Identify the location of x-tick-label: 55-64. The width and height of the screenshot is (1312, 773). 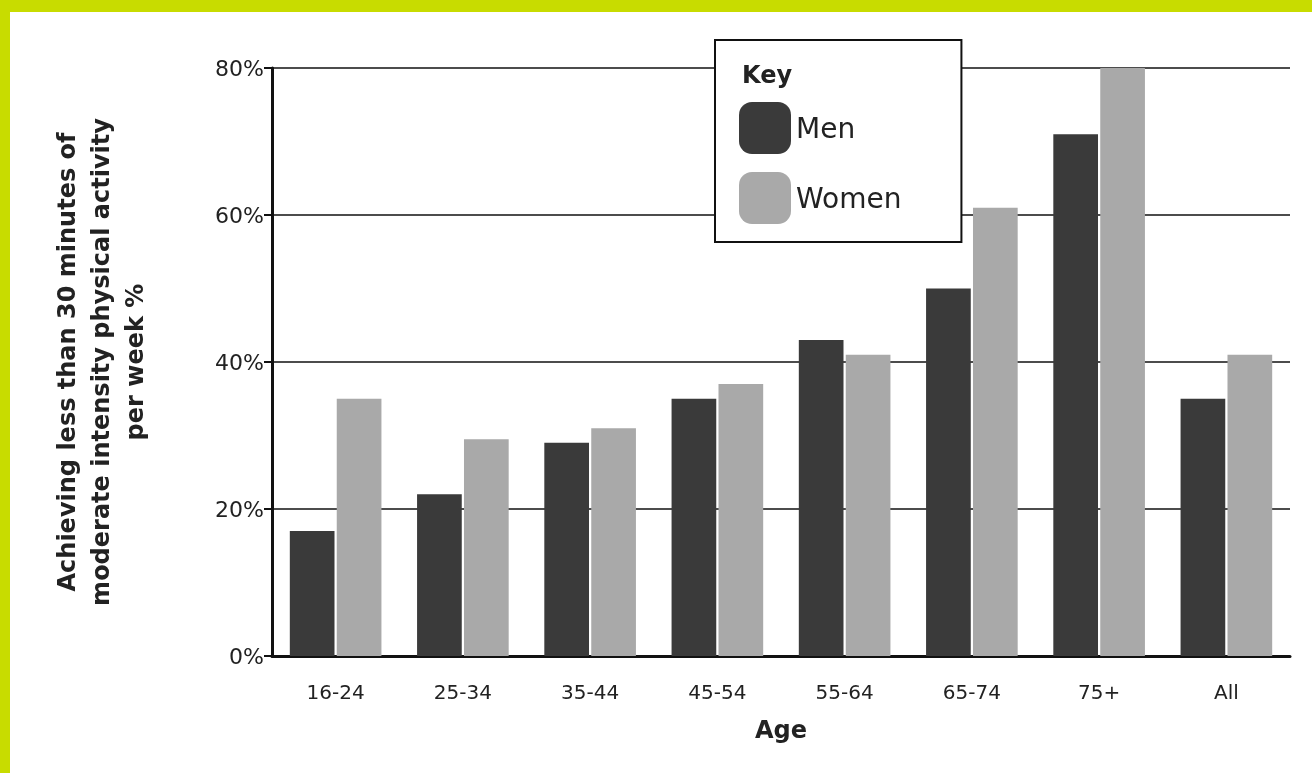
(844, 692).